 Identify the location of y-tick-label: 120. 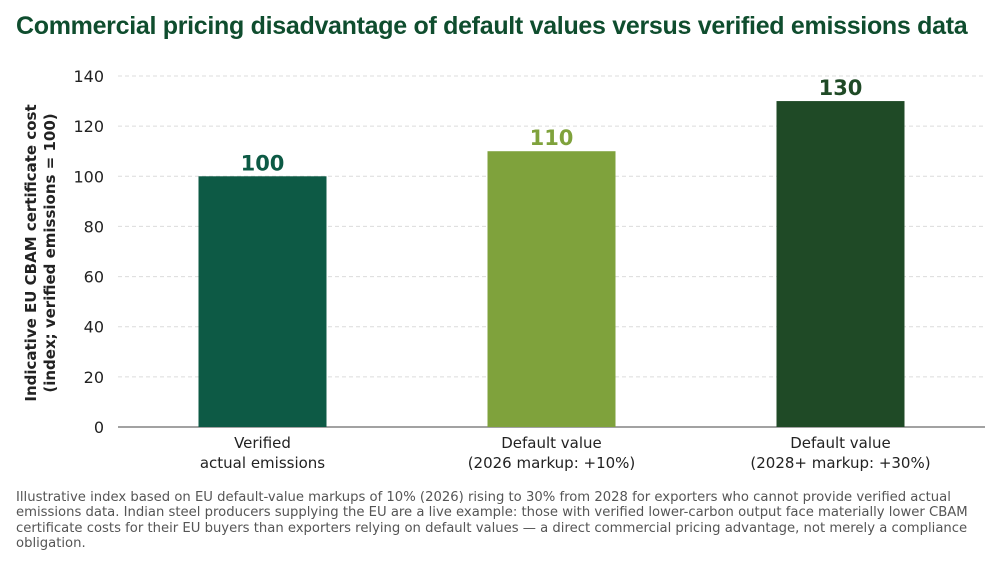
(88, 126).